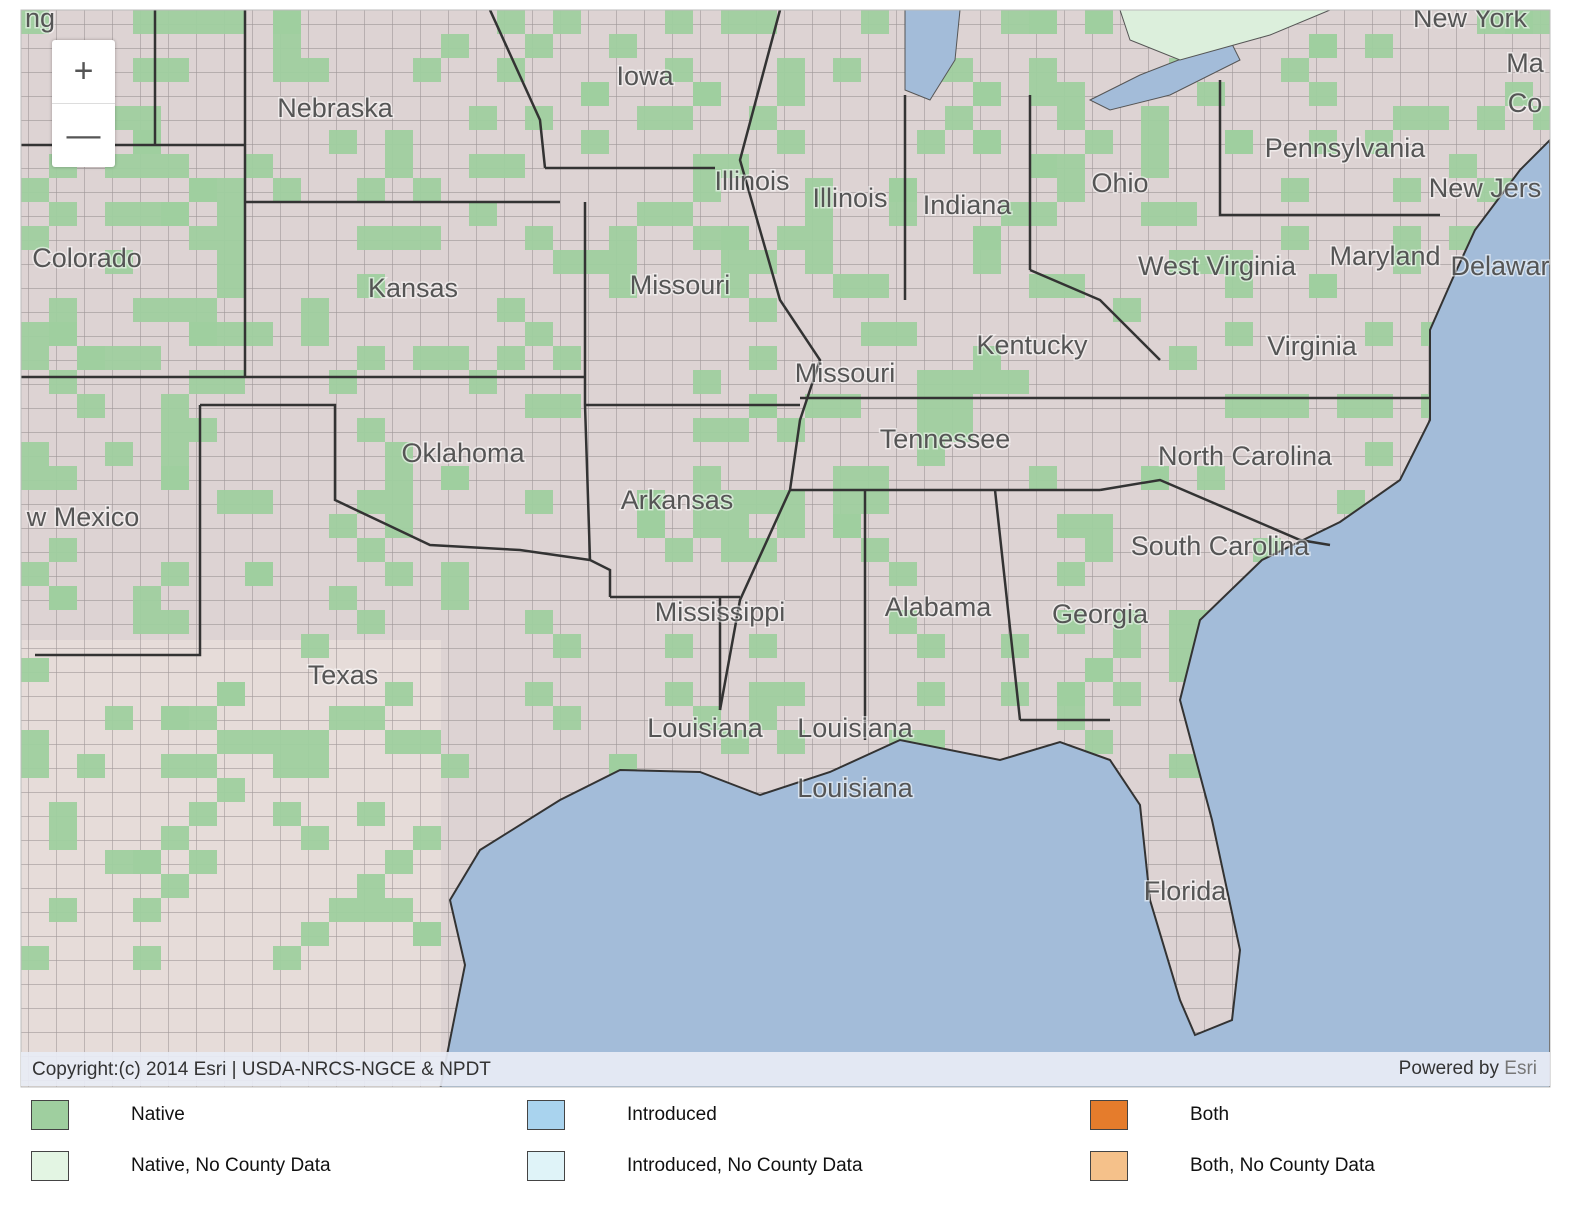 This screenshot has height=1212, width=1571. I want to click on state-label: Indiana, so click(968, 205).